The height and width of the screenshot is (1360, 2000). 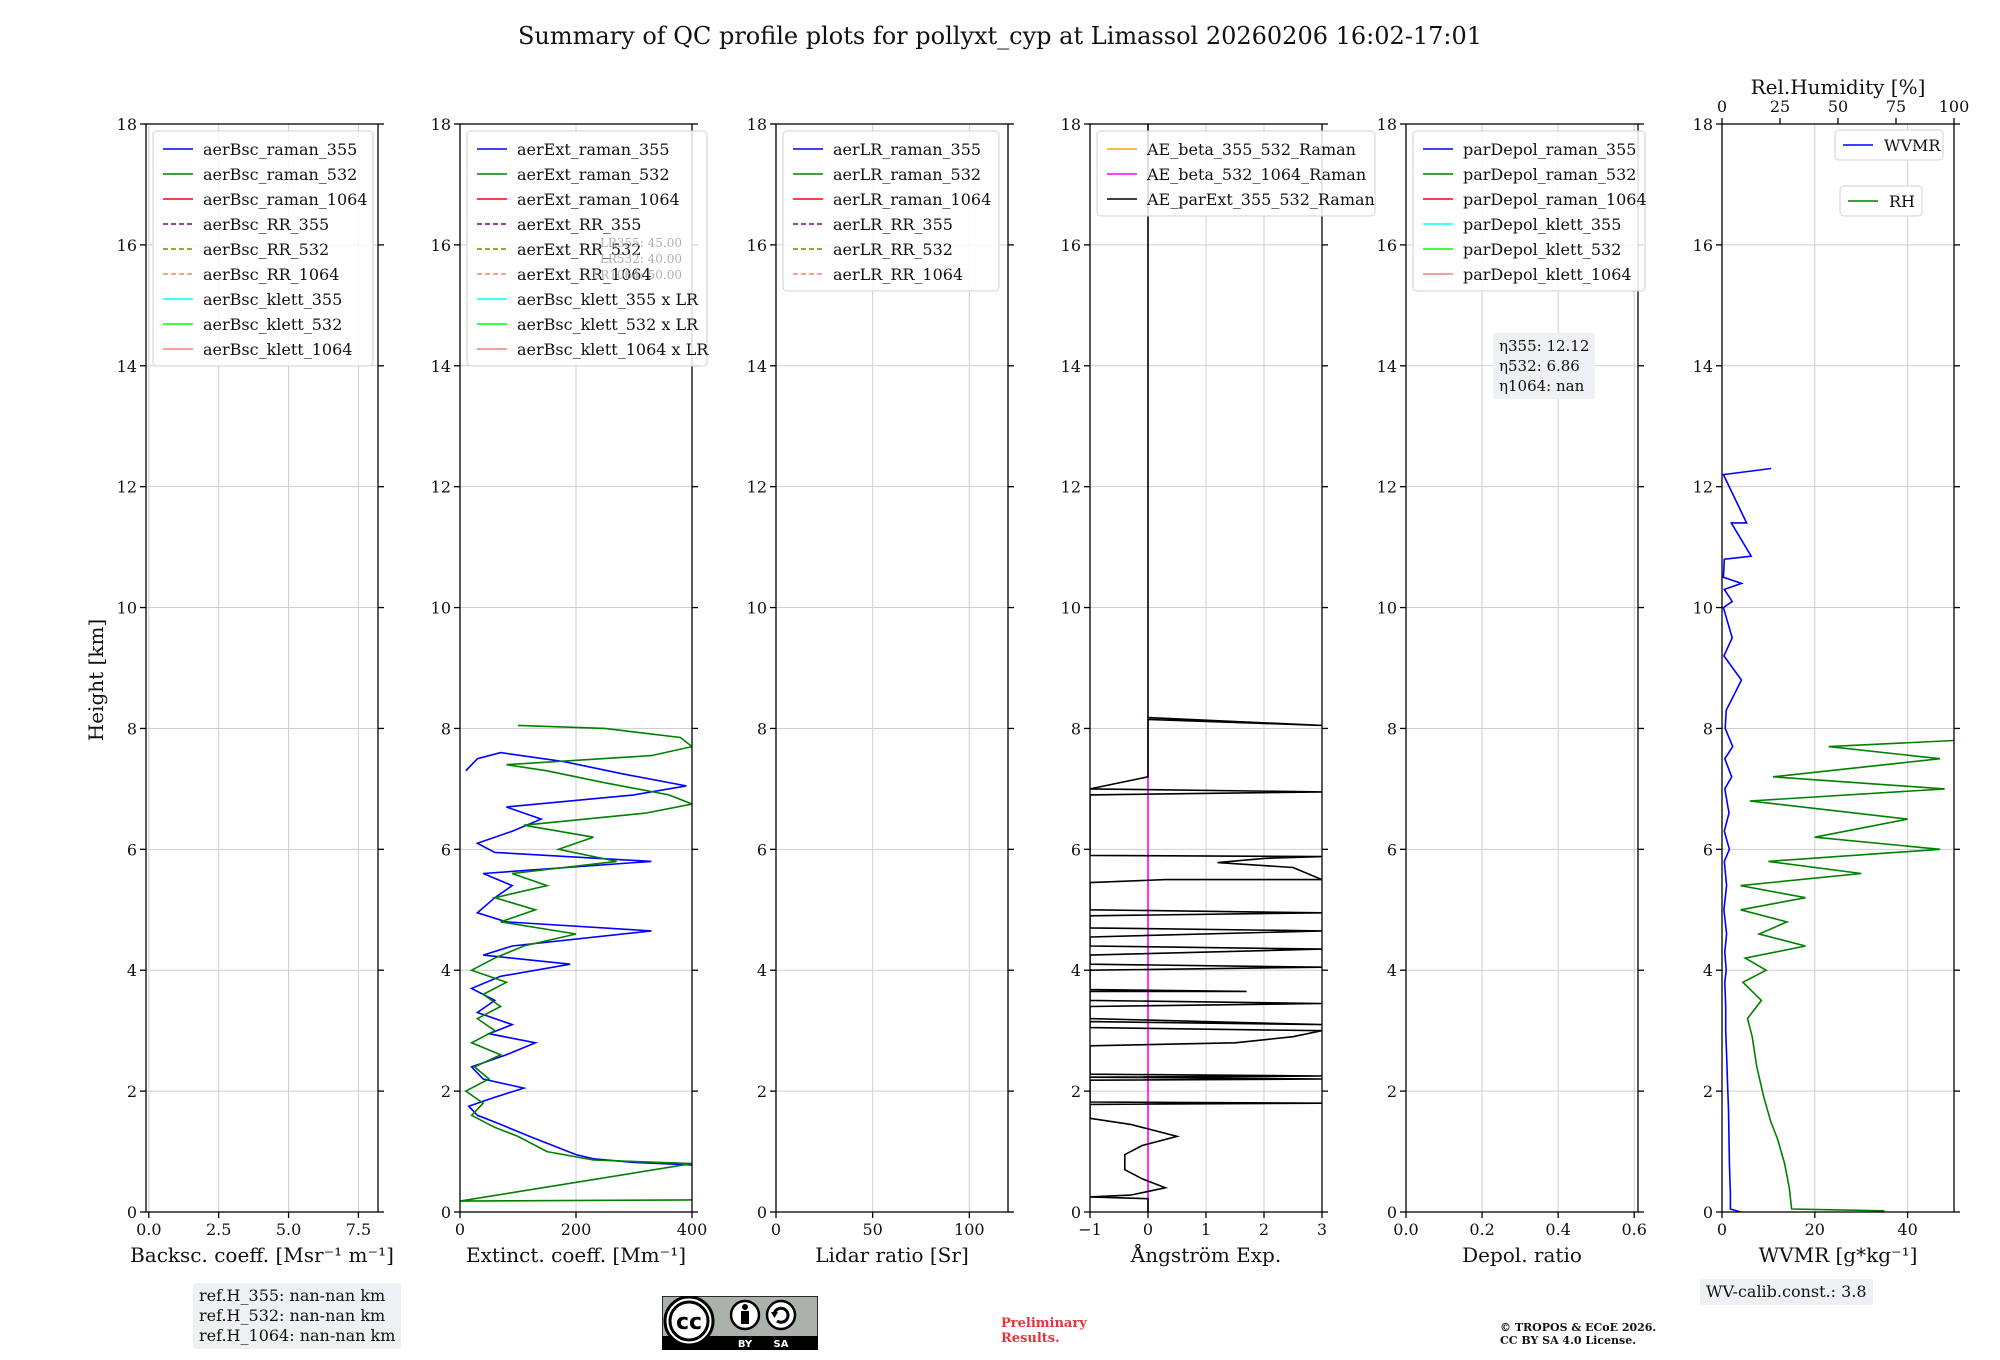 I want to click on sa-text: SA, so click(x=781, y=1344).